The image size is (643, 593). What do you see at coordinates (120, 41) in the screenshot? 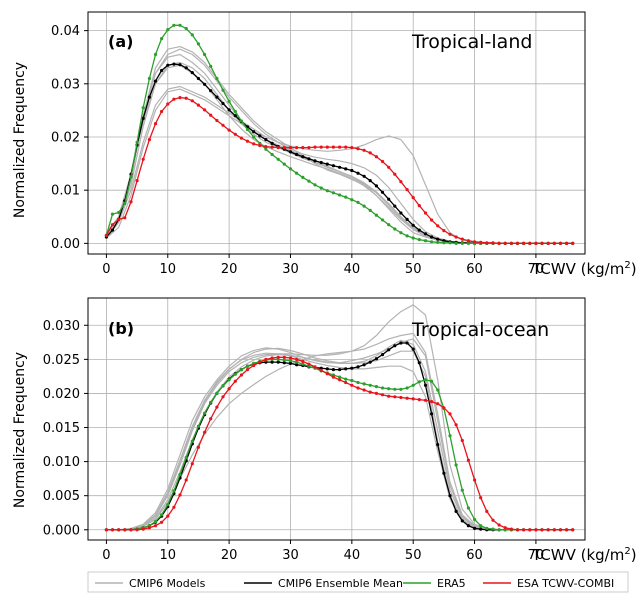
I see `panel-a-label: (a)` at bounding box center [120, 41].